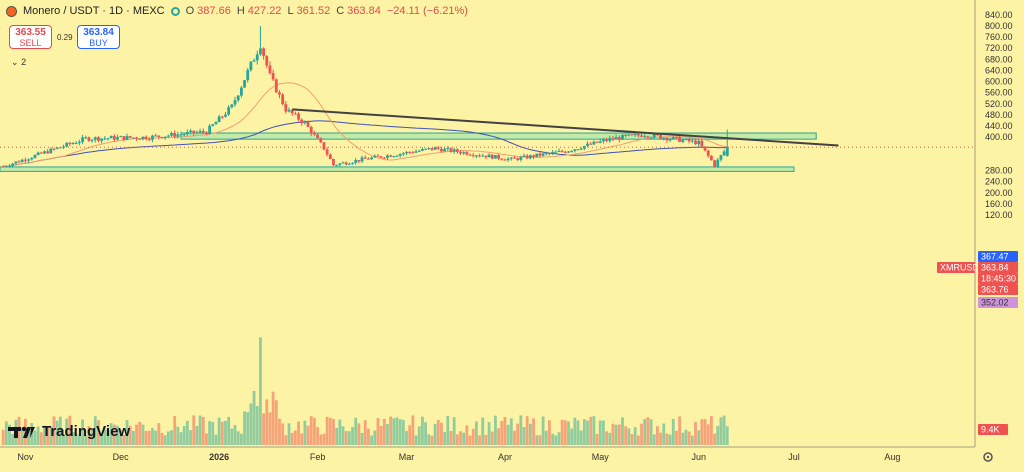  Describe the element at coordinates (998, 267) in the screenshot. I see `last-price-tag-bg` at that location.